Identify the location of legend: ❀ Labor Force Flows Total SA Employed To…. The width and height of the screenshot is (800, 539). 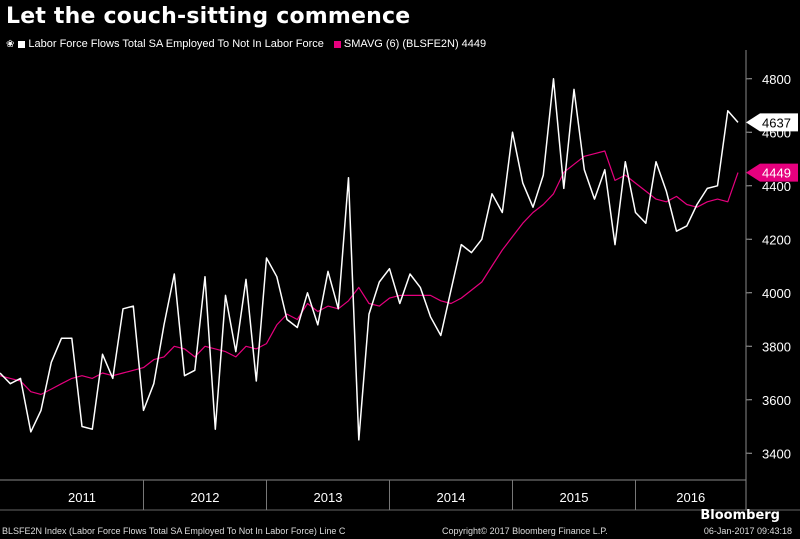
(249, 44).